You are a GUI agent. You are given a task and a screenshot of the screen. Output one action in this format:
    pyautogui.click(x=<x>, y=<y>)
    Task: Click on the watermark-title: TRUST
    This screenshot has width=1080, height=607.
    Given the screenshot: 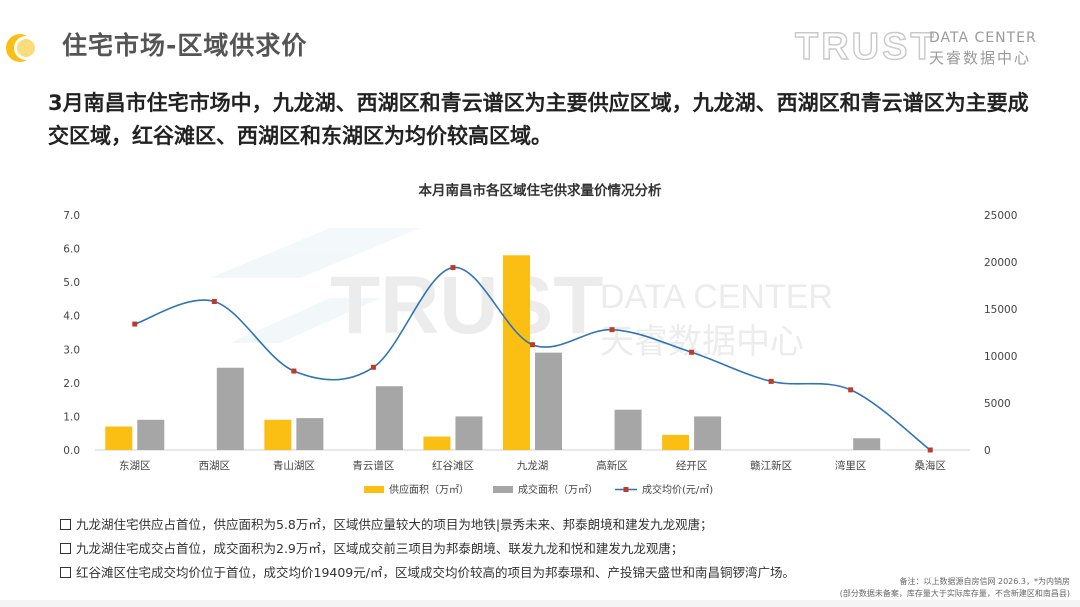 What is the action you would take?
    pyautogui.click(x=466, y=305)
    